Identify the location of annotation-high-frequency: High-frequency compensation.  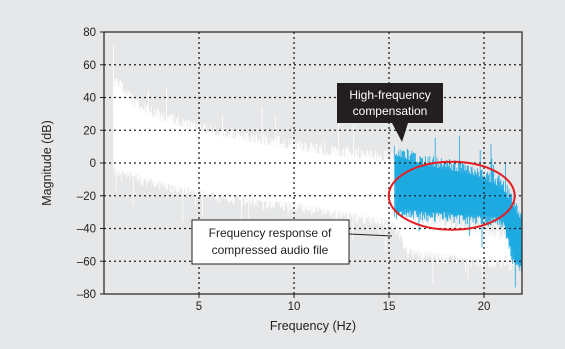
(390, 112).